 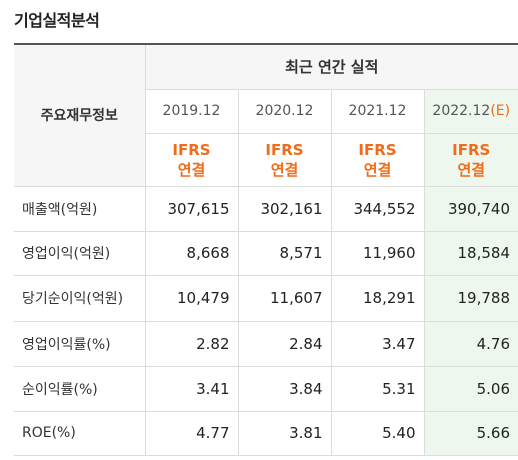 I want to click on value-cell: 5.31, so click(x=378, y=389).